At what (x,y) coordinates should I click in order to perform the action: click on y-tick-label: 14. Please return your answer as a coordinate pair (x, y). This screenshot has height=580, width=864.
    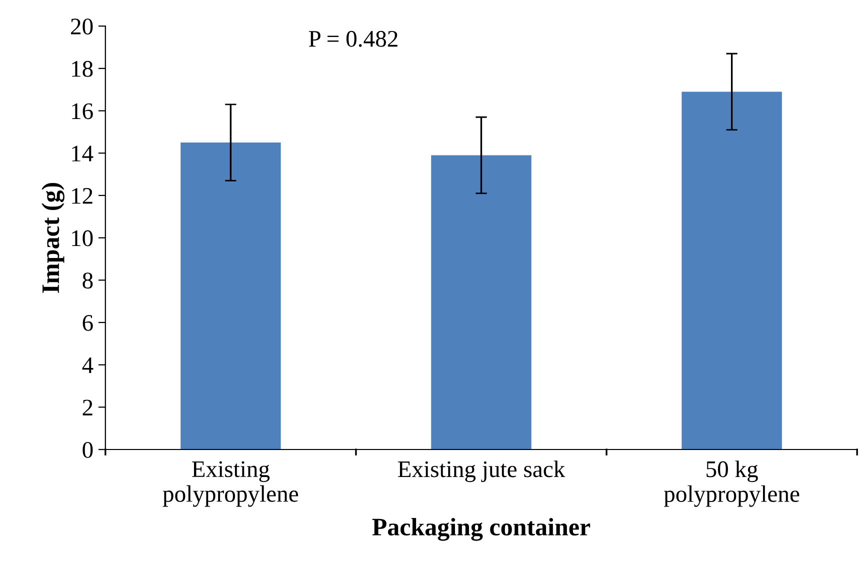
    Looking at the image, I should click on (83, 154).